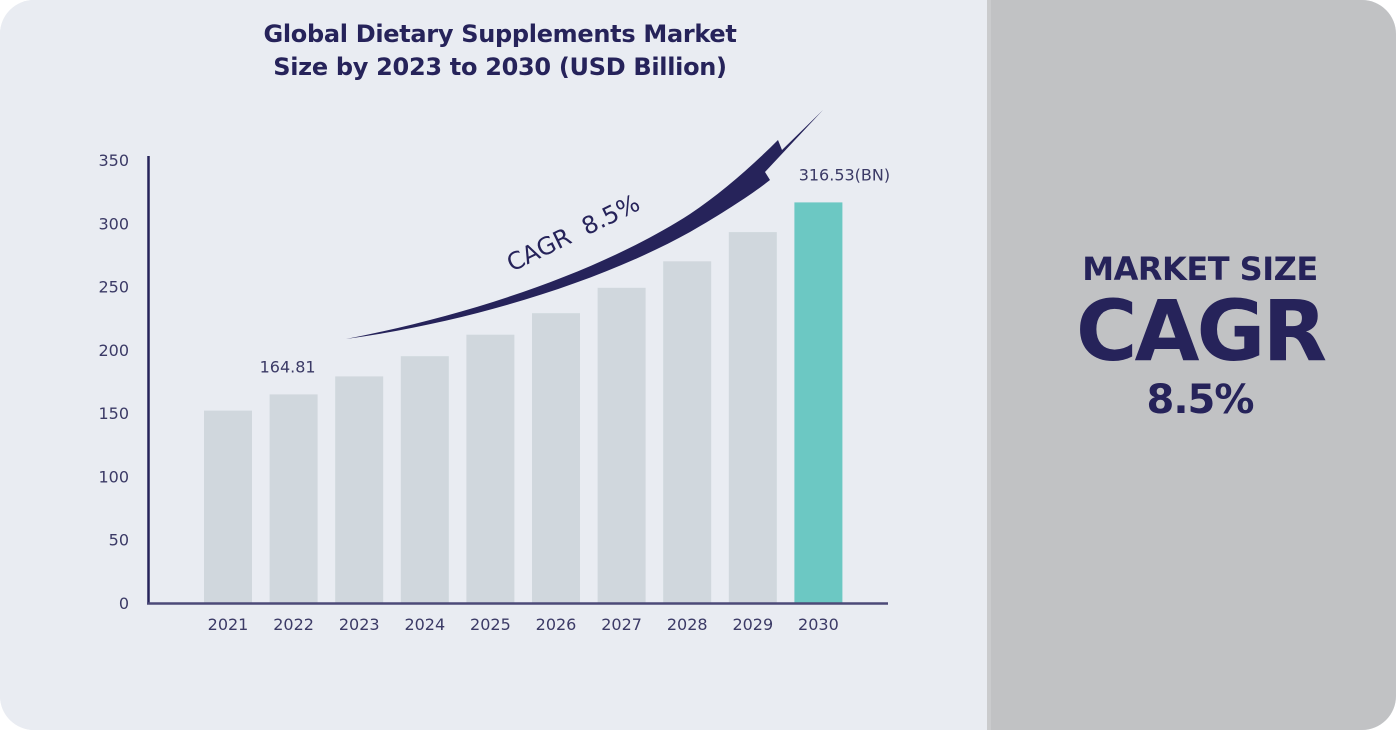  What do you see at coordinates (752, 417) in the screenshot?
I see `bar-2029` at bounding box center [752, 417].